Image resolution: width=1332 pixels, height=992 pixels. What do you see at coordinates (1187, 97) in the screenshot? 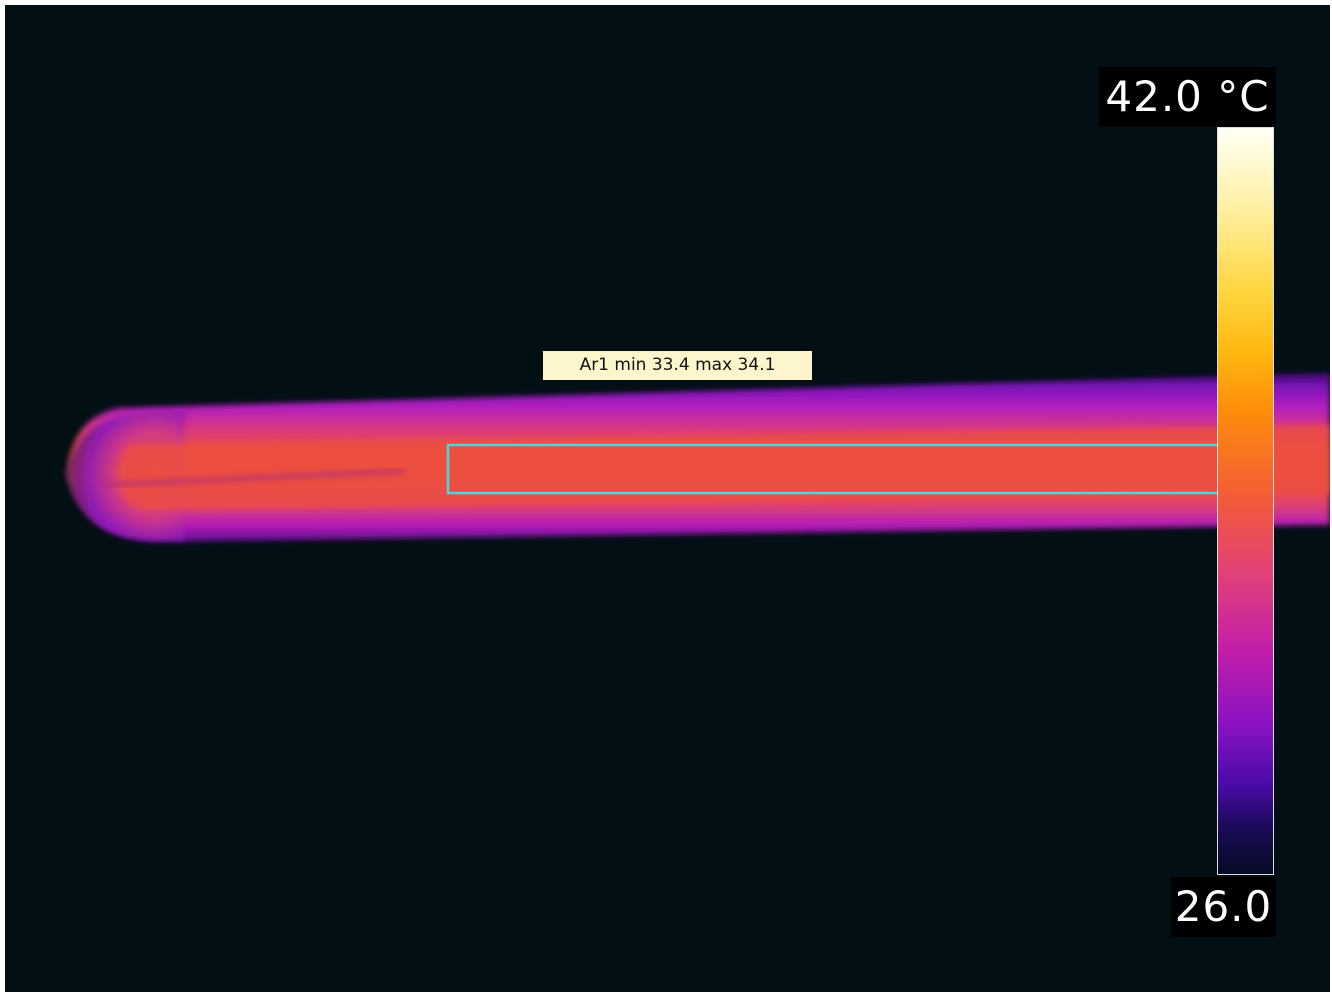
I see `scale-max-label: 42.0 °C` at bounding box center [1187, 97].